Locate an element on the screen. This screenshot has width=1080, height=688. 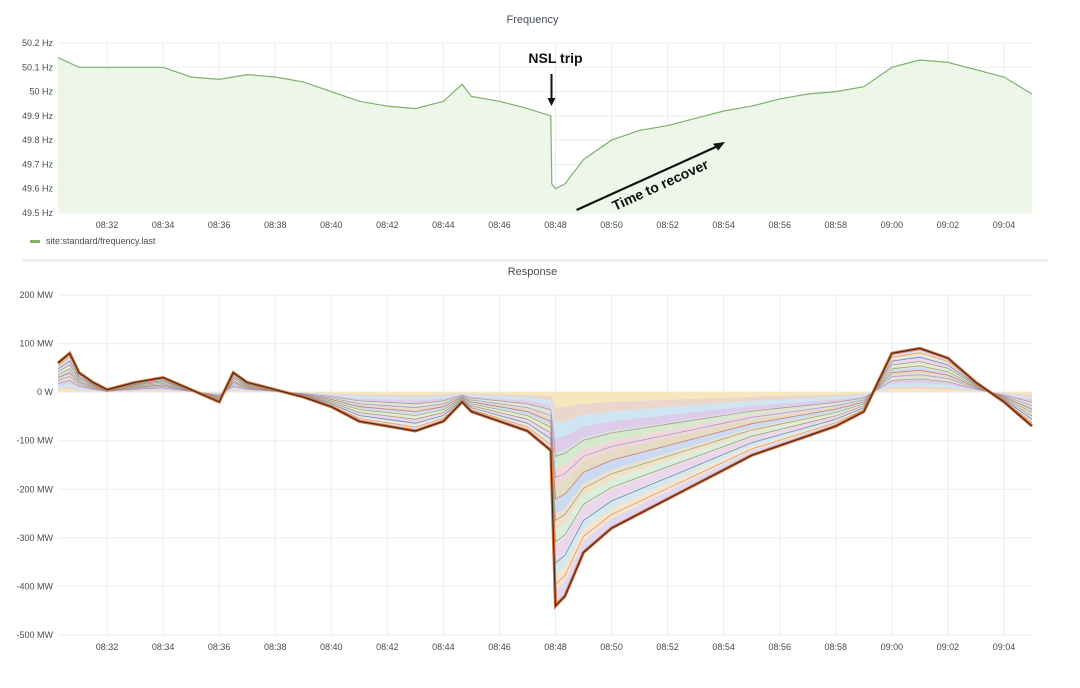
frequency-y-tick-label: 49.9 Hz is located at coordinates (38, 116).